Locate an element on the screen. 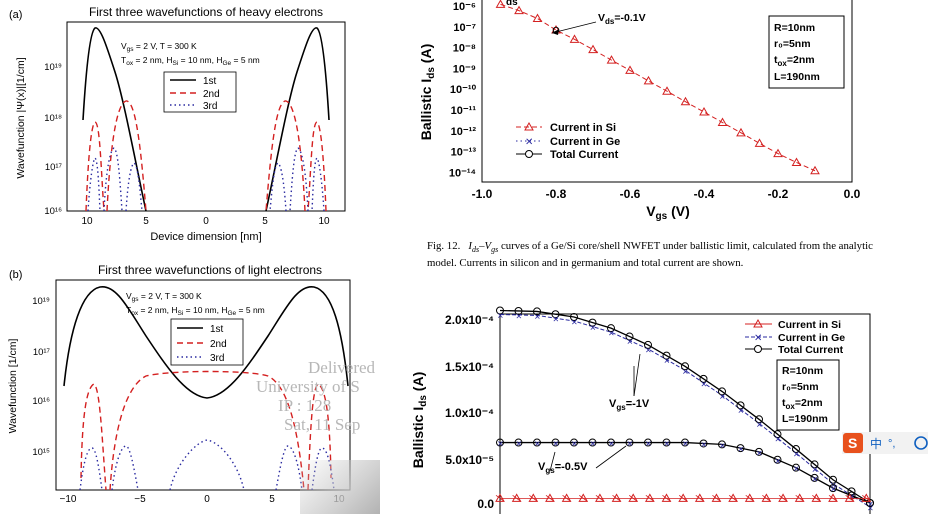 The image size is (928, 514). y-tick-label: 10⁻¹³ is located at coordinates (464, 153).